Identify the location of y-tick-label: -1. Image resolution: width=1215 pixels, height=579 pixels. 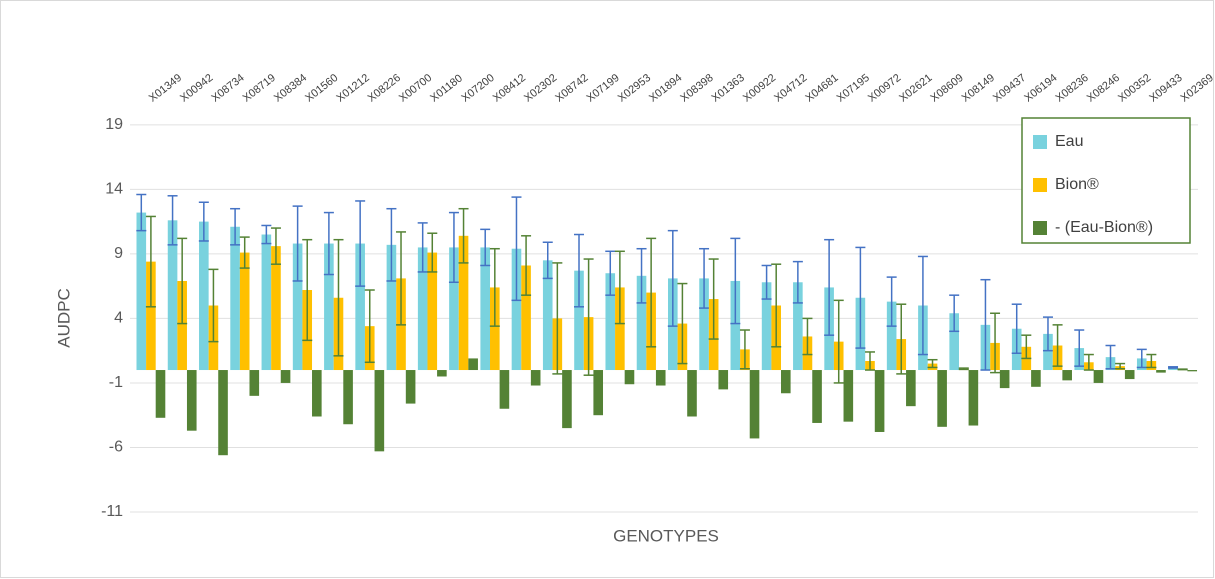
(116, 382).